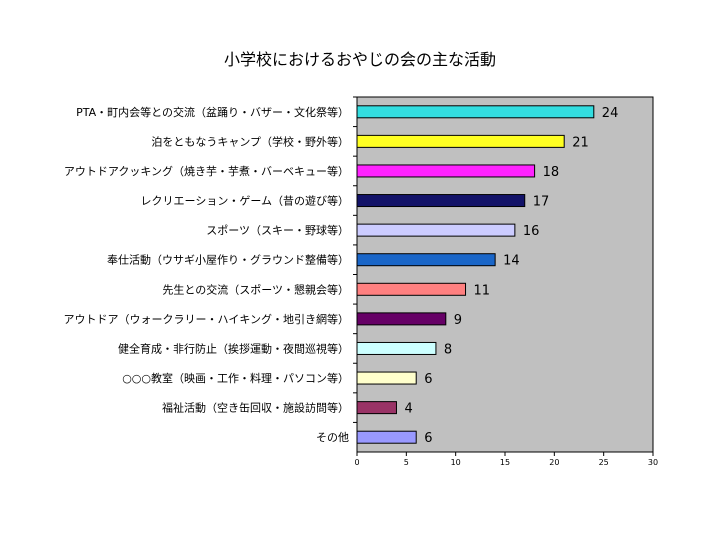  I want to click on data-label-11: 6, so click(428, 438).